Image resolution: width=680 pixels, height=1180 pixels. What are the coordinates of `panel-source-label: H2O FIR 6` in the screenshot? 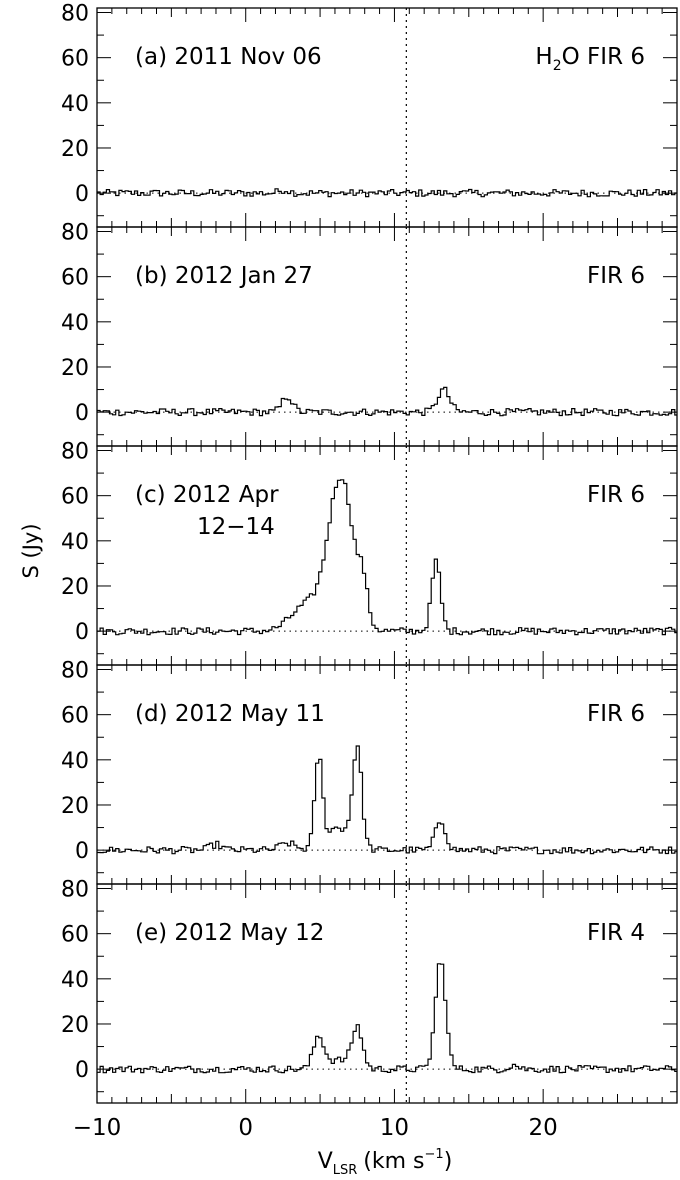 It's located at (590, 59).